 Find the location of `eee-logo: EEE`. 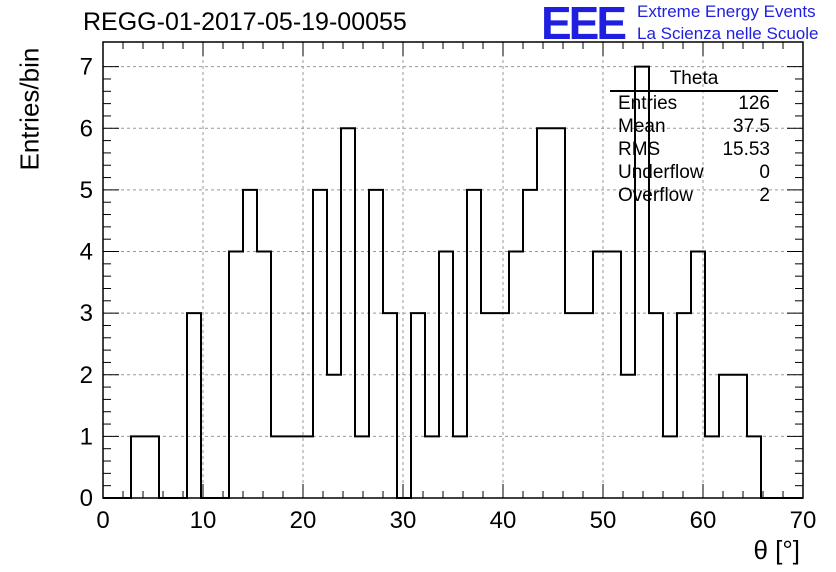

eee-logo: EEE is located at coordinates (584, 24).